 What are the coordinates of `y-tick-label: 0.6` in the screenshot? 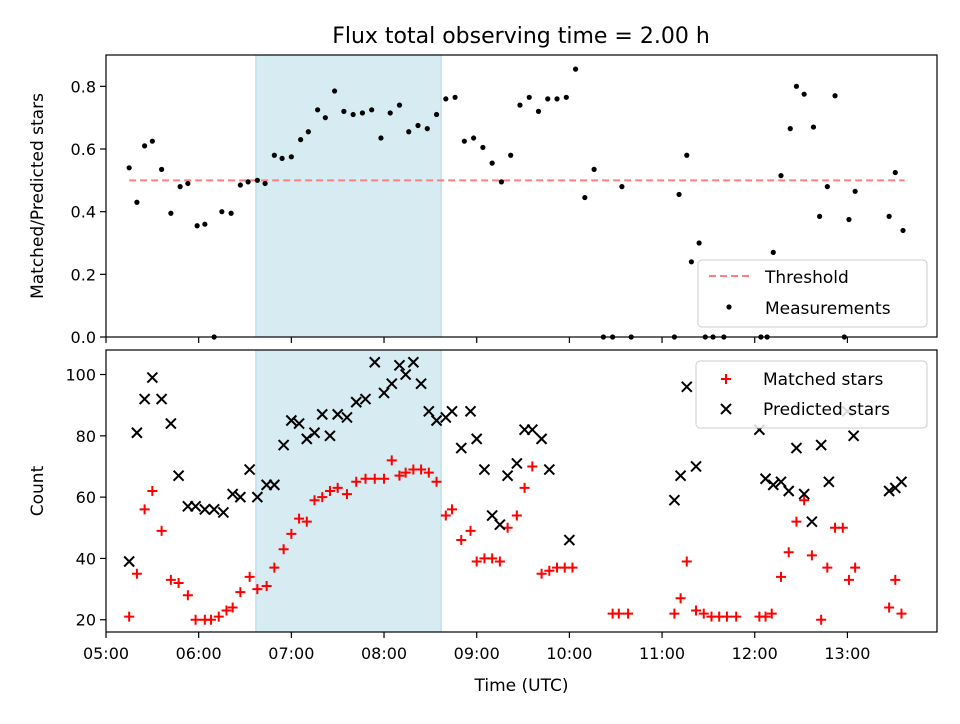 It's located at (83, 149).